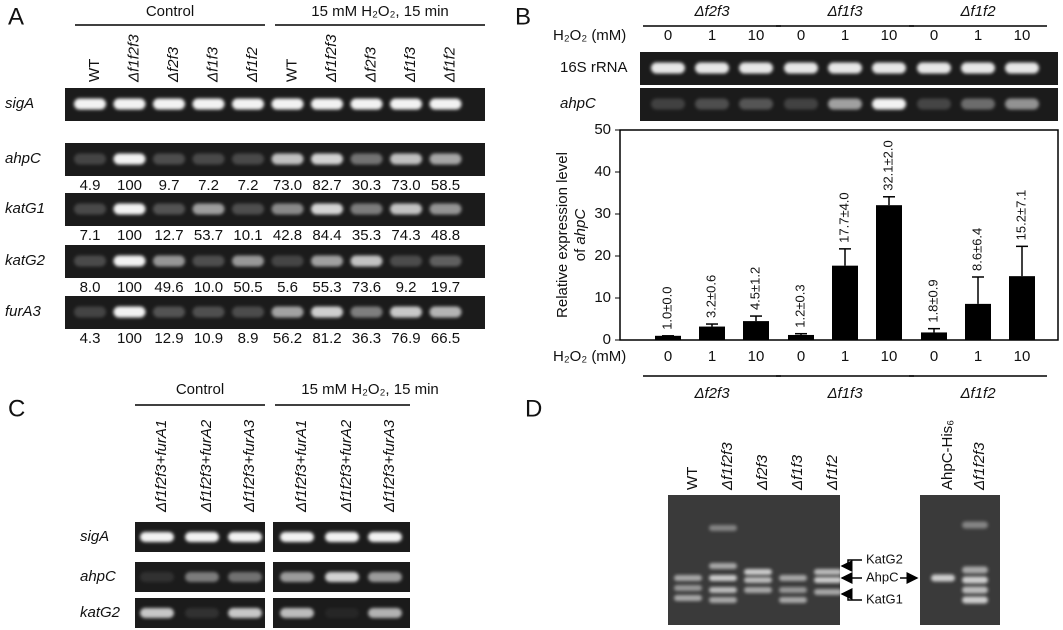 Image resolution: width=1063 pixels, height=630 pixels. I want to click on bar, so click(801, 337).